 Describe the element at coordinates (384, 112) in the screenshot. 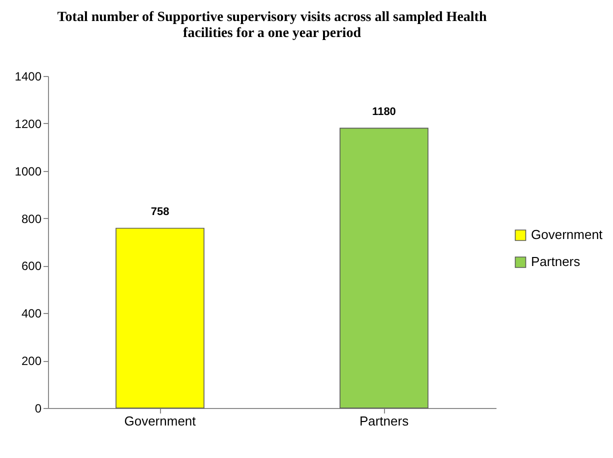

I see `data-label: 1180` at that location.